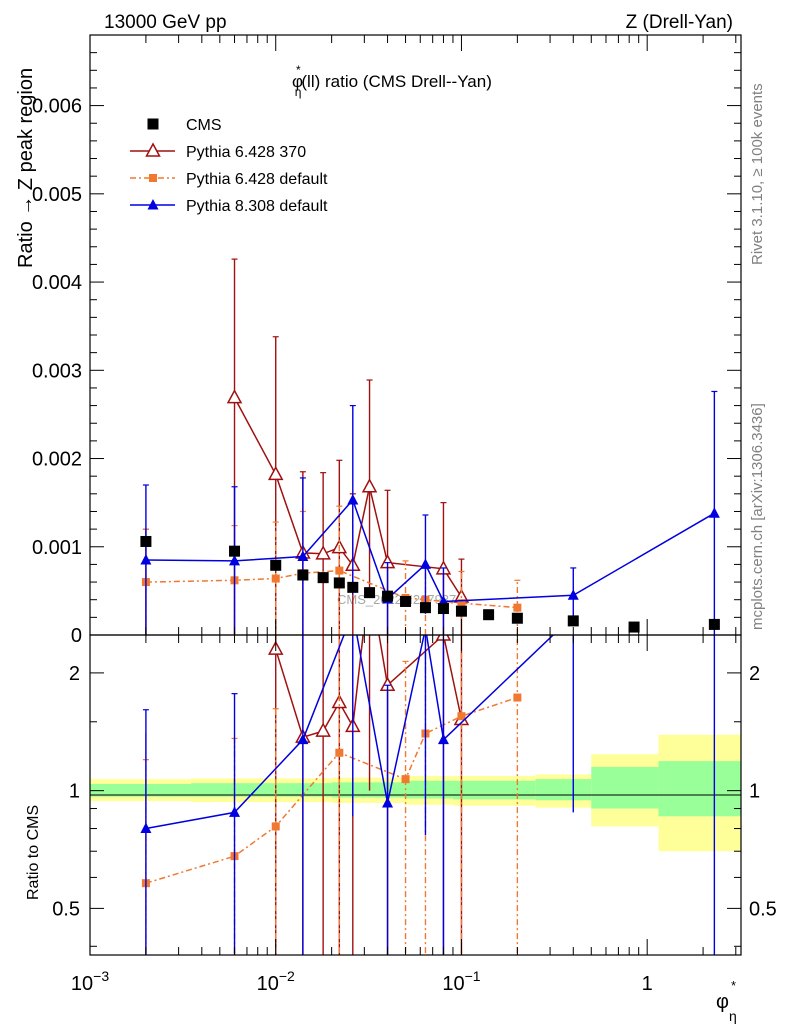 The width and height of the screenshot is (786, 1024). I want to click on x-tick-label: 1, so click(647, 984).